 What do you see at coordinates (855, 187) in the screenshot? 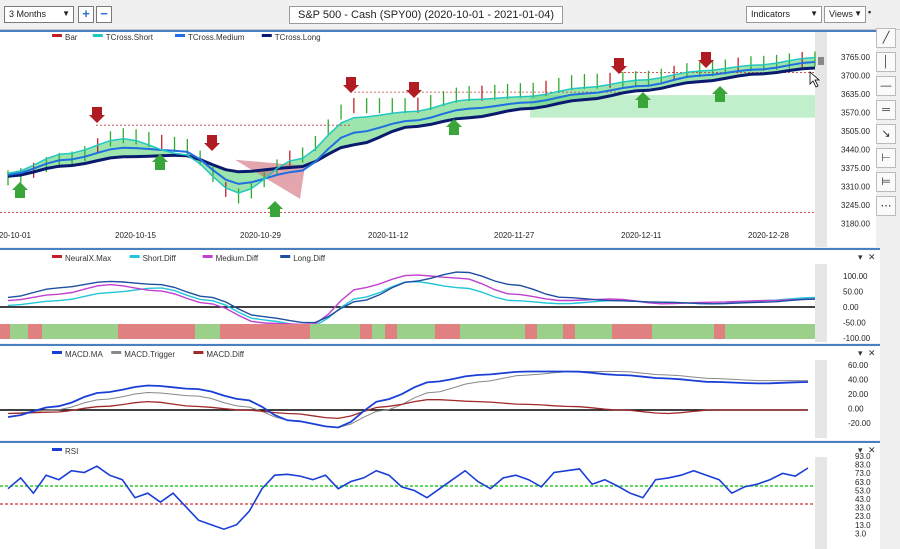
I see `y-tick-label: 3310.00` at bounding box center [855, 187].